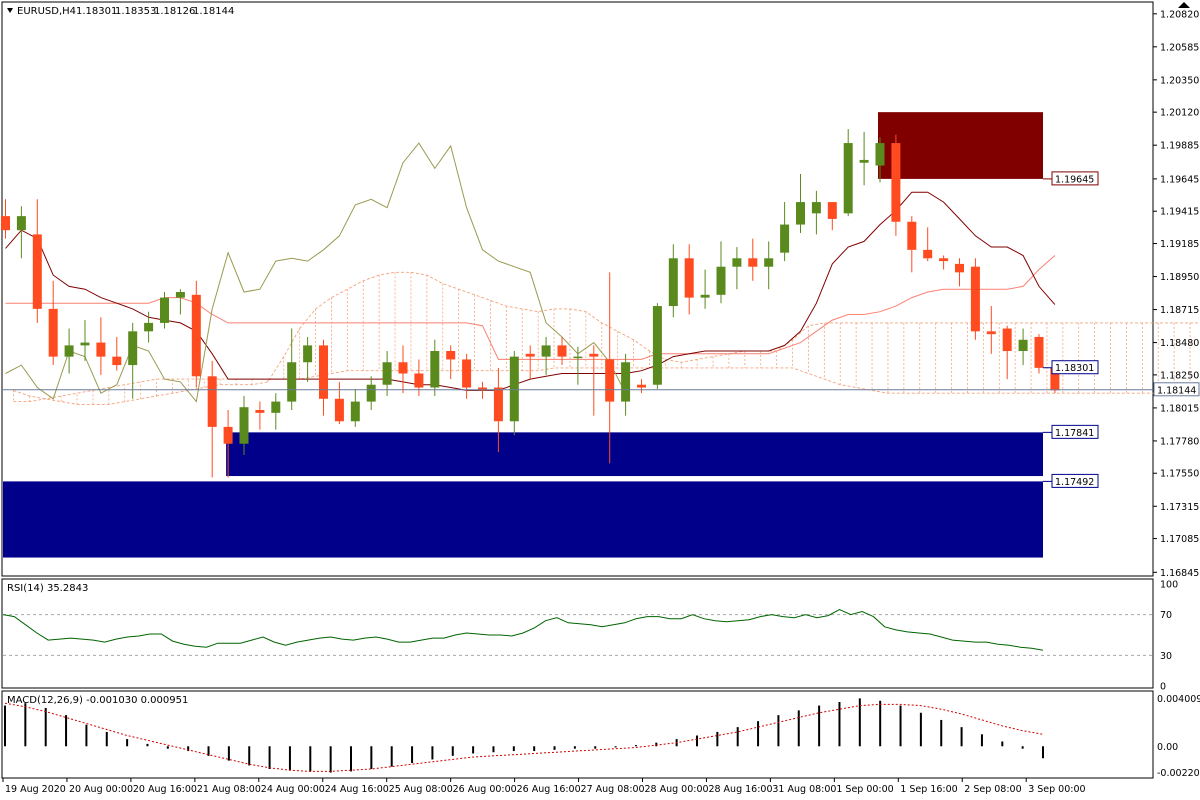 This screenshot has width=1200, height=800. Describe the element at coordinates (357, 789) in the screenshot. I see `time-tick-label: 24 Aug 16:00` at that location.